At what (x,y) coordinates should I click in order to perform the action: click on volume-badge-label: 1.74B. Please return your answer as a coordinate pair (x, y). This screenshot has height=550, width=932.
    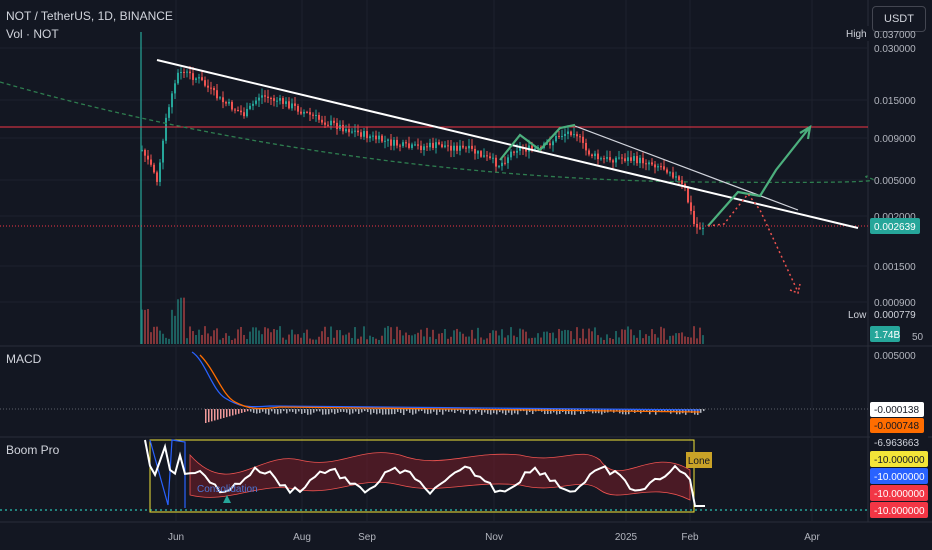
    Looking at the image, I should click on (887, 335).